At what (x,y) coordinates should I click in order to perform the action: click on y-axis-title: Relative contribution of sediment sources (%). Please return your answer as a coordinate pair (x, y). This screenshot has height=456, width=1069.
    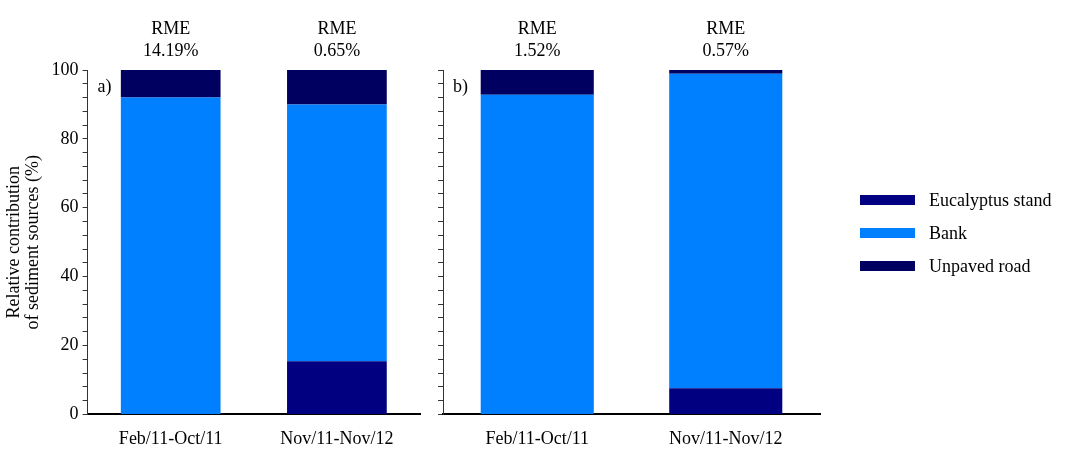
    Looking at the image, I should click on (23, 242).